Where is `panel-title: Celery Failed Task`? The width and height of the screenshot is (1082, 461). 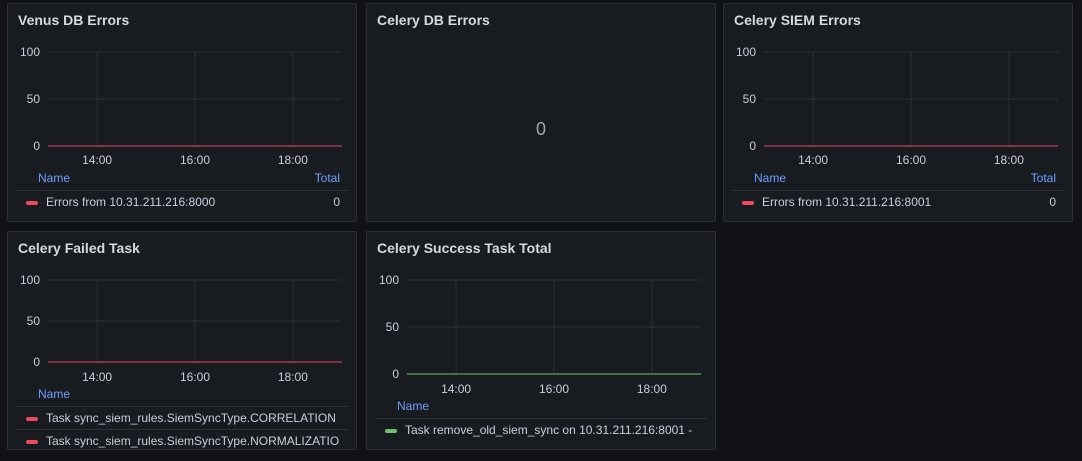
panel-title: Celery Failed Task is located at coordinates (79, 248).